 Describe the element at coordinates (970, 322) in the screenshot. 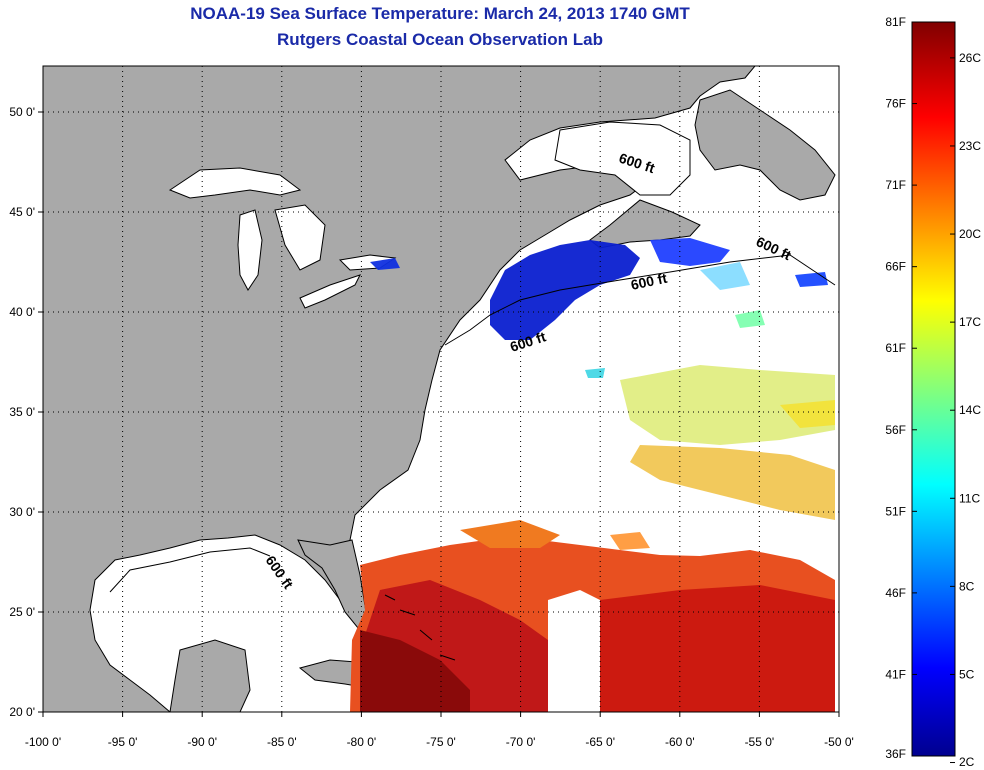

I see `colorbar-c-label: 17C` at that location.